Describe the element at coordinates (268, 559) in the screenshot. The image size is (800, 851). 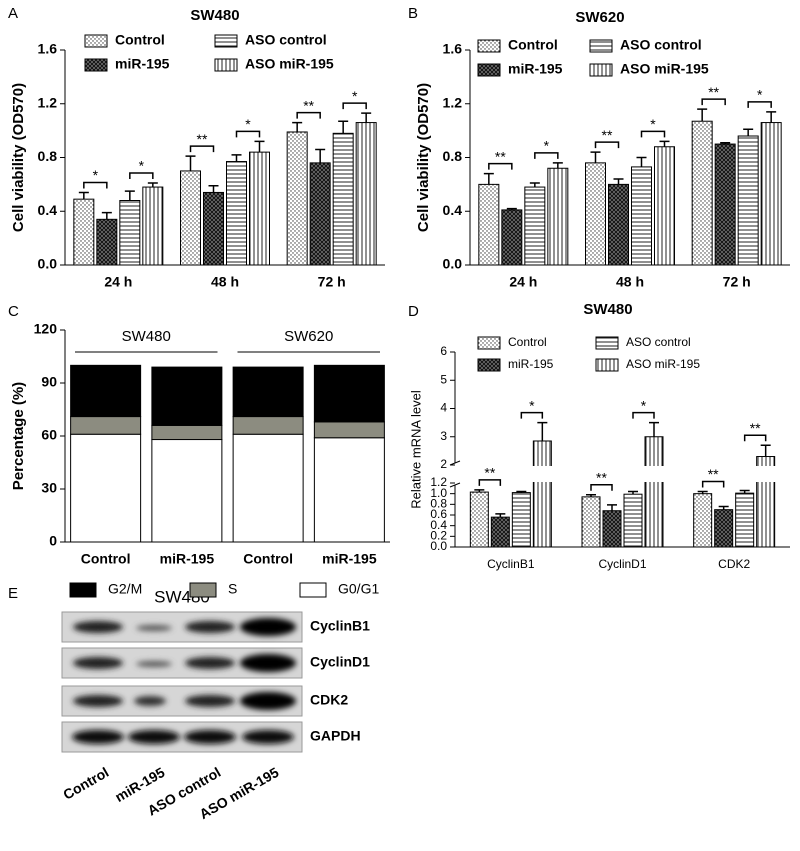
I see `x-tick-label: Control` at that location.